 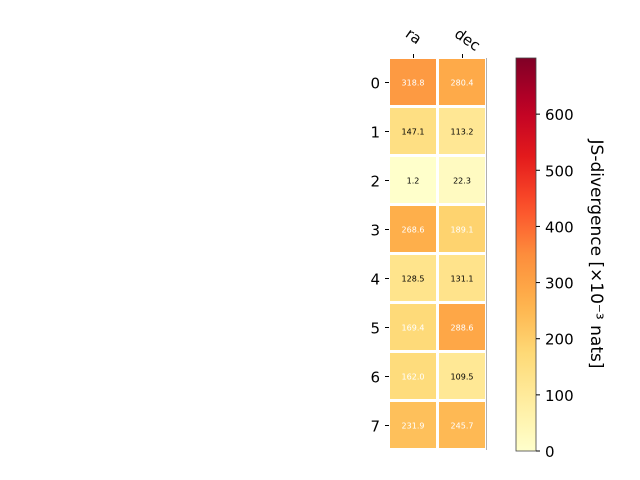 I want to click on cell-value-label: 189.1, so click(x=462, y=230).